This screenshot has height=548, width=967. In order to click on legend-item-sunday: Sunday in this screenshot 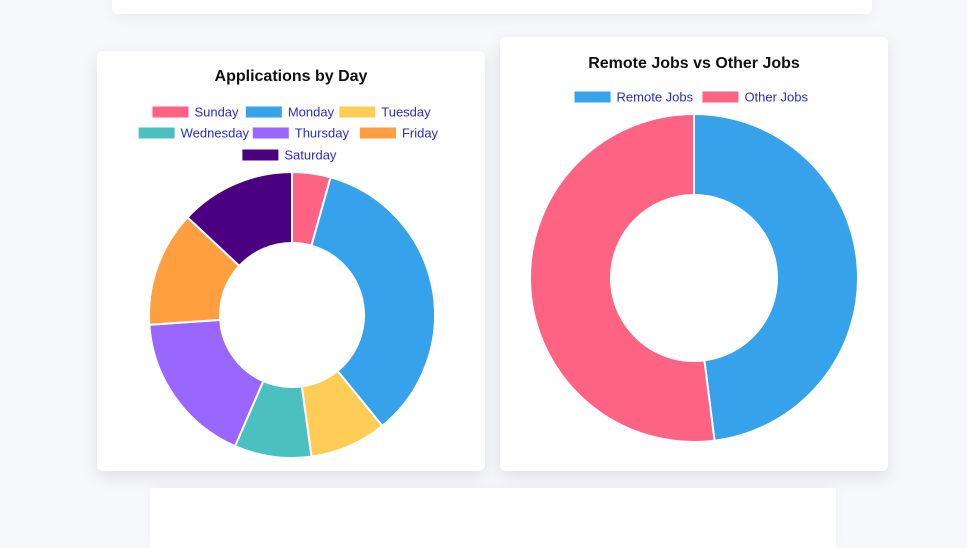, I will do `click(195, 112)`.